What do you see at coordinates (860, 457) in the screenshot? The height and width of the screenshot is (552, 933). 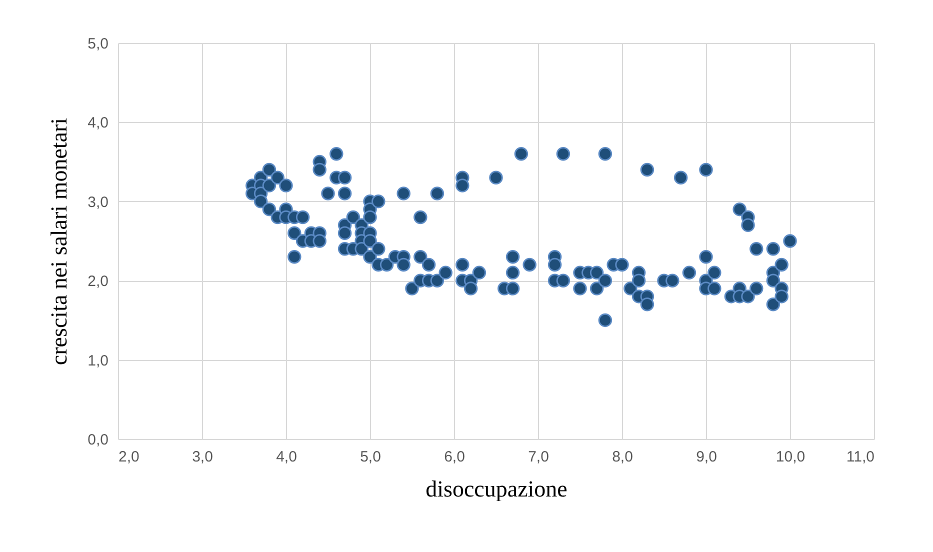 I see `x-tick-label: 11,0` at bounding box center [860, 457].